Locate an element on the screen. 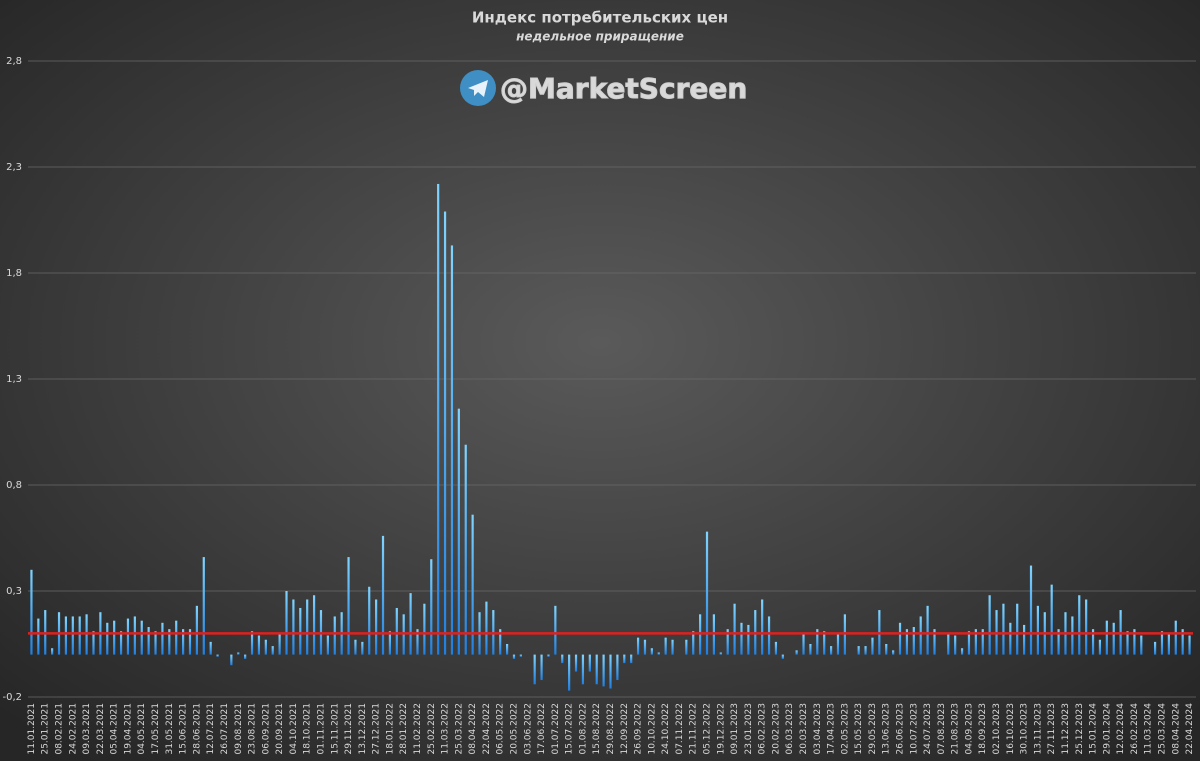 The width and height of the screenshot is (1200, 761). x-tick-label: 08.04.2024 is located at coordinates (1176, 729).